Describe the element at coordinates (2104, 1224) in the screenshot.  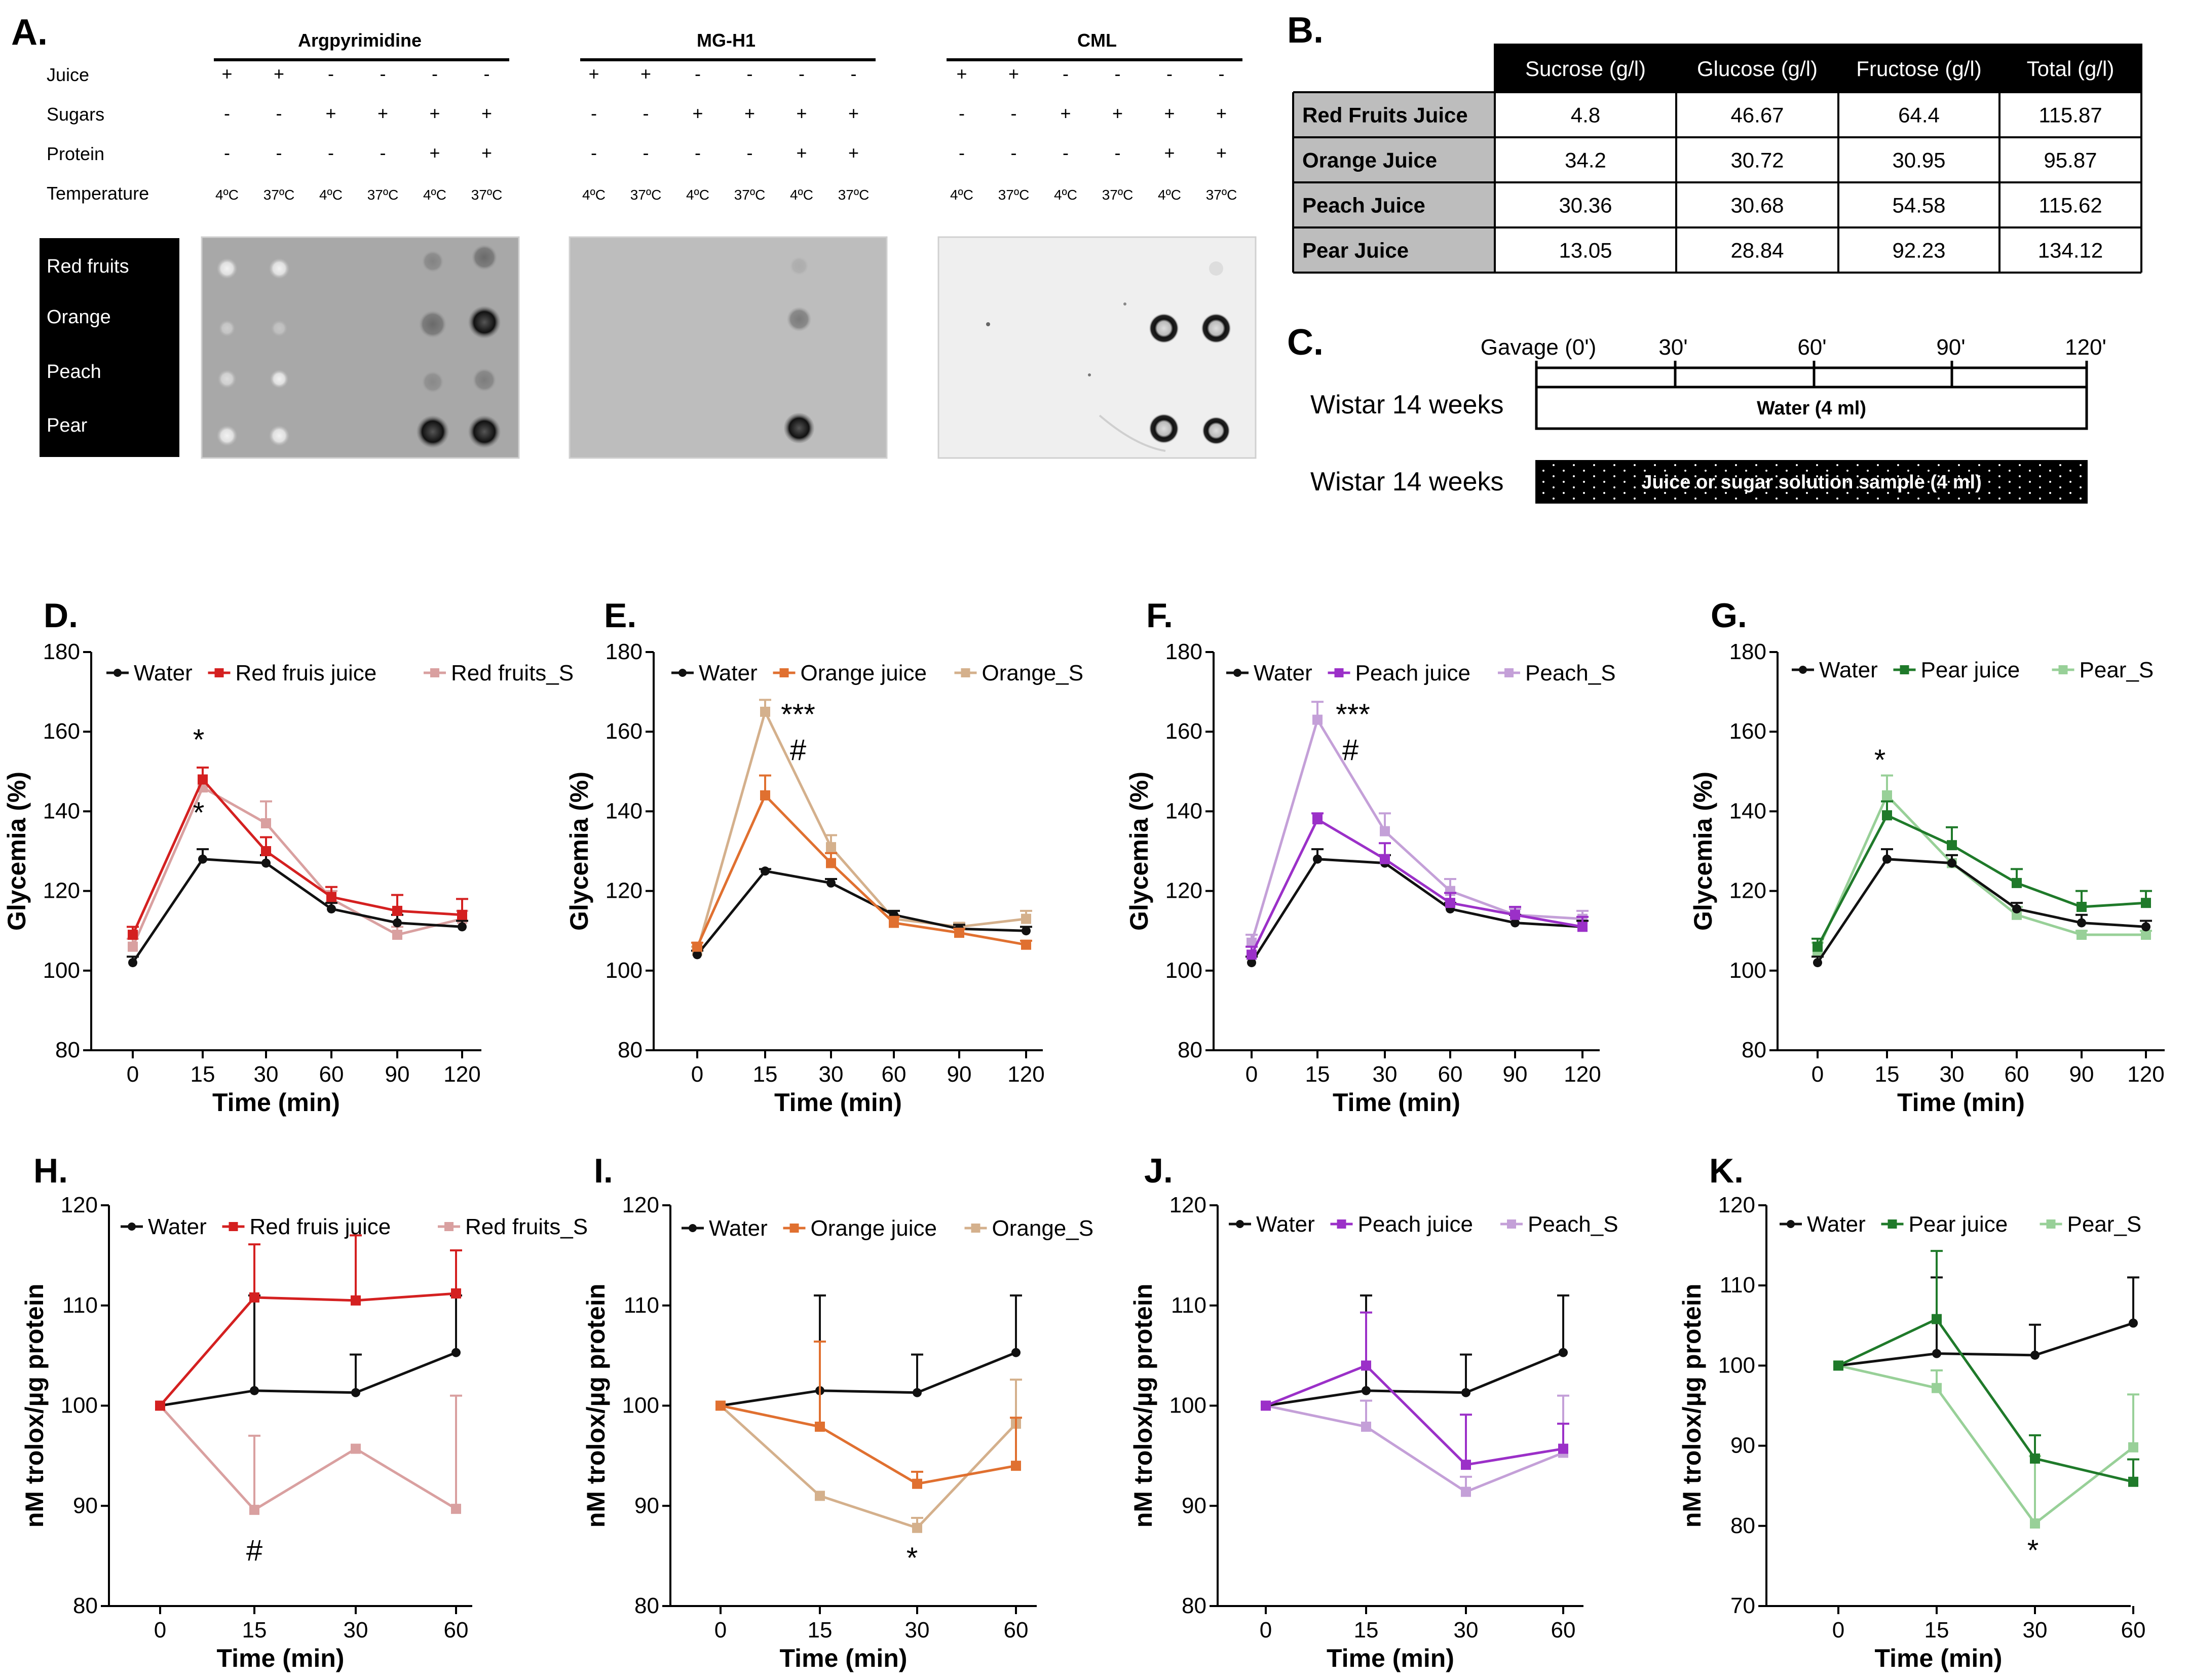
I see `legend-label: Pear_S` at that location.